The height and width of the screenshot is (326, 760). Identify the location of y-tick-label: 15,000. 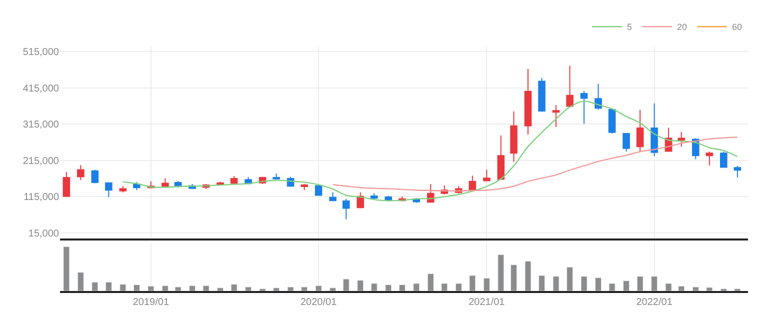
(44, 234).